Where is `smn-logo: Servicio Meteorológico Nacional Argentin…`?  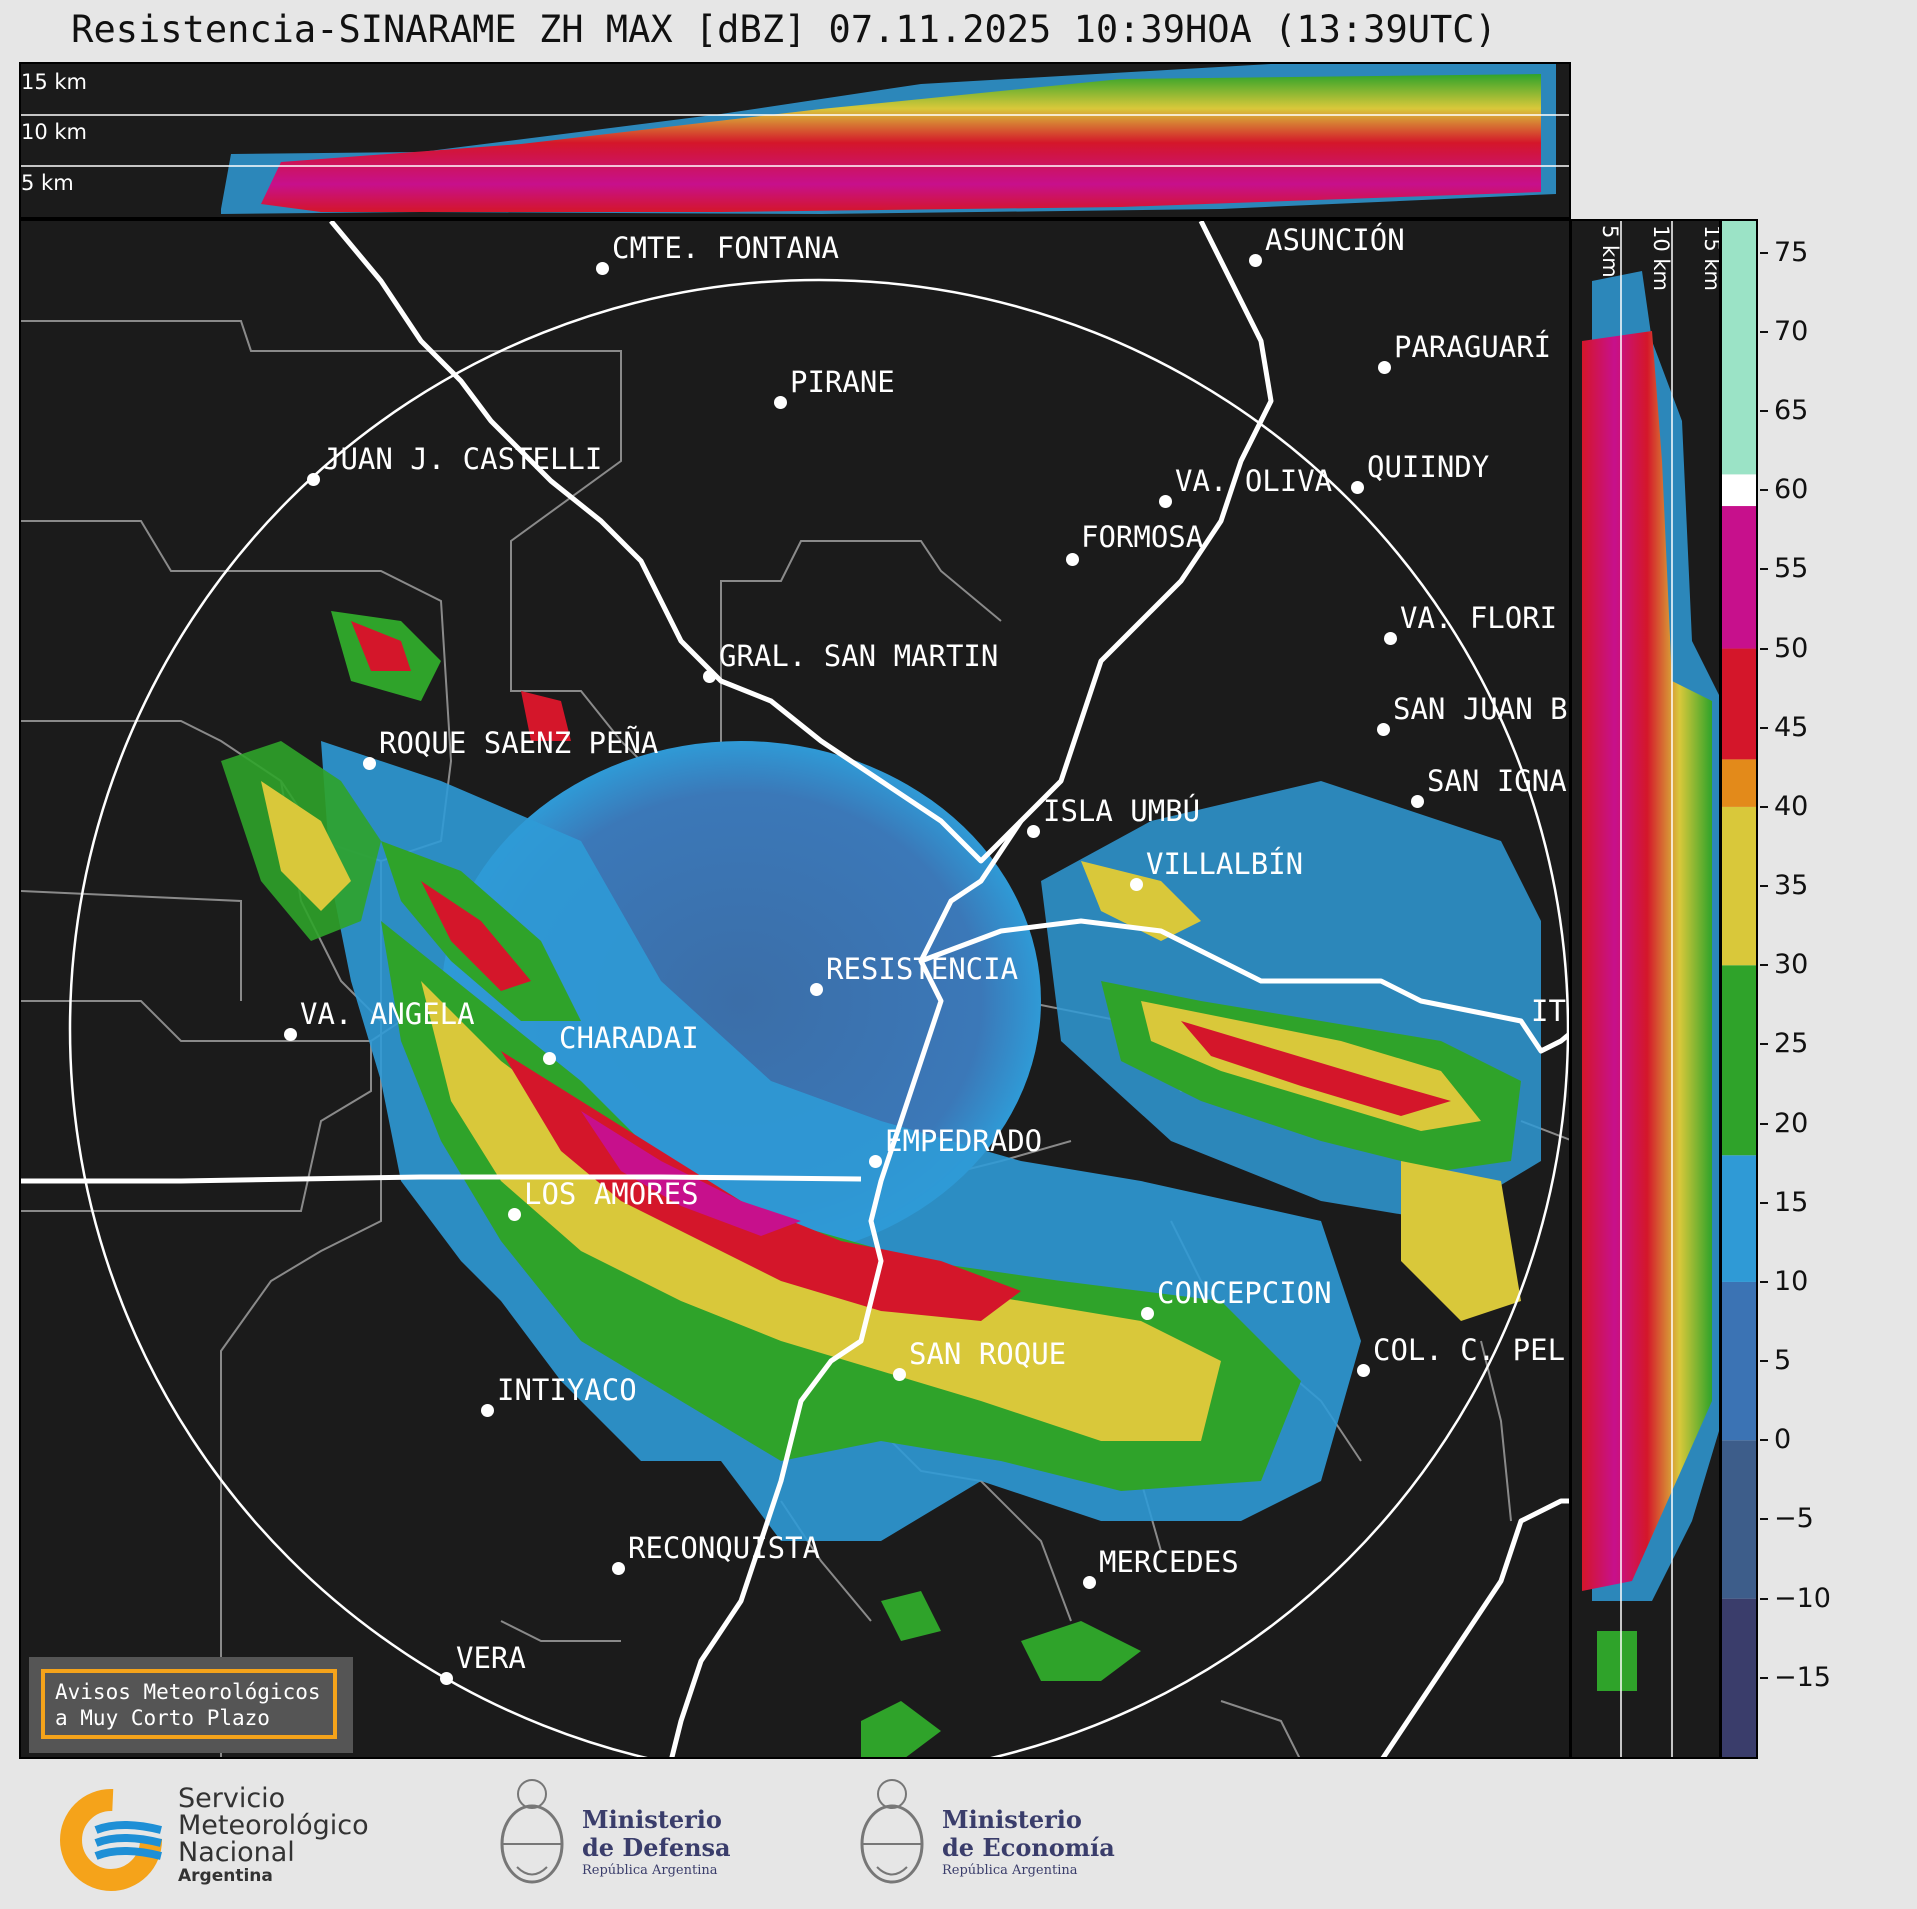
smn-logo: Servicio Meteorológico Nacional Argentin… is located at coordinates (221, 1840).